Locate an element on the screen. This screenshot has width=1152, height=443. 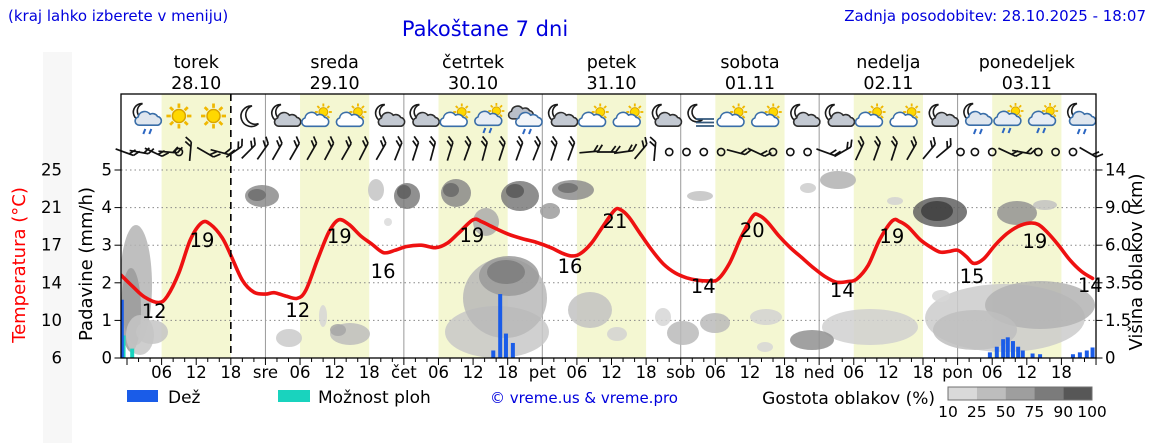
rain-legend-swatch is located at coordinates (142, 396).